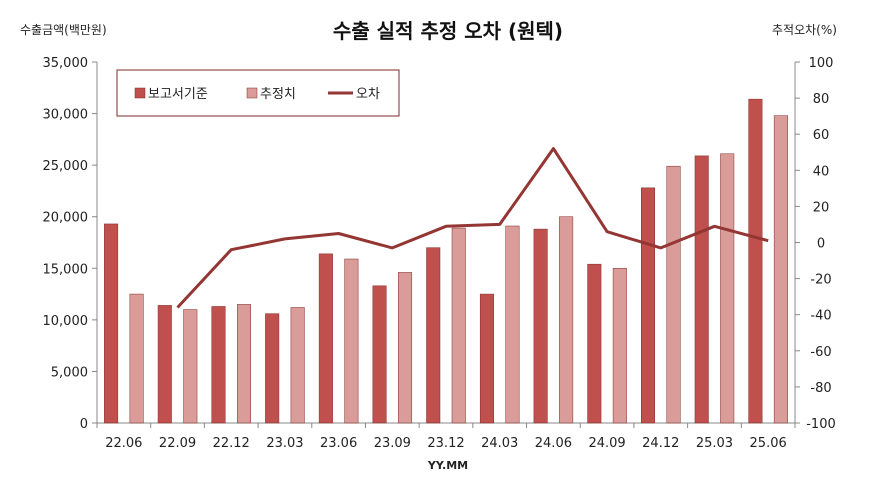 The image size is (895, 489). What do you see at coordinates (820, 316) in the screenshot?
I see `right-tick-label: -40` at bounding box center [820, 316].